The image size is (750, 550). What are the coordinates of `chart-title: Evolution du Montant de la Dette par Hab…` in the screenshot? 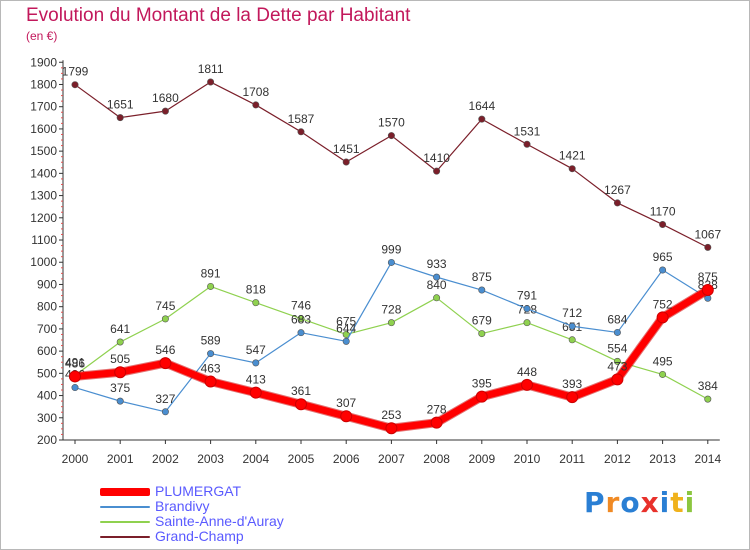 It's located at (218, 15).